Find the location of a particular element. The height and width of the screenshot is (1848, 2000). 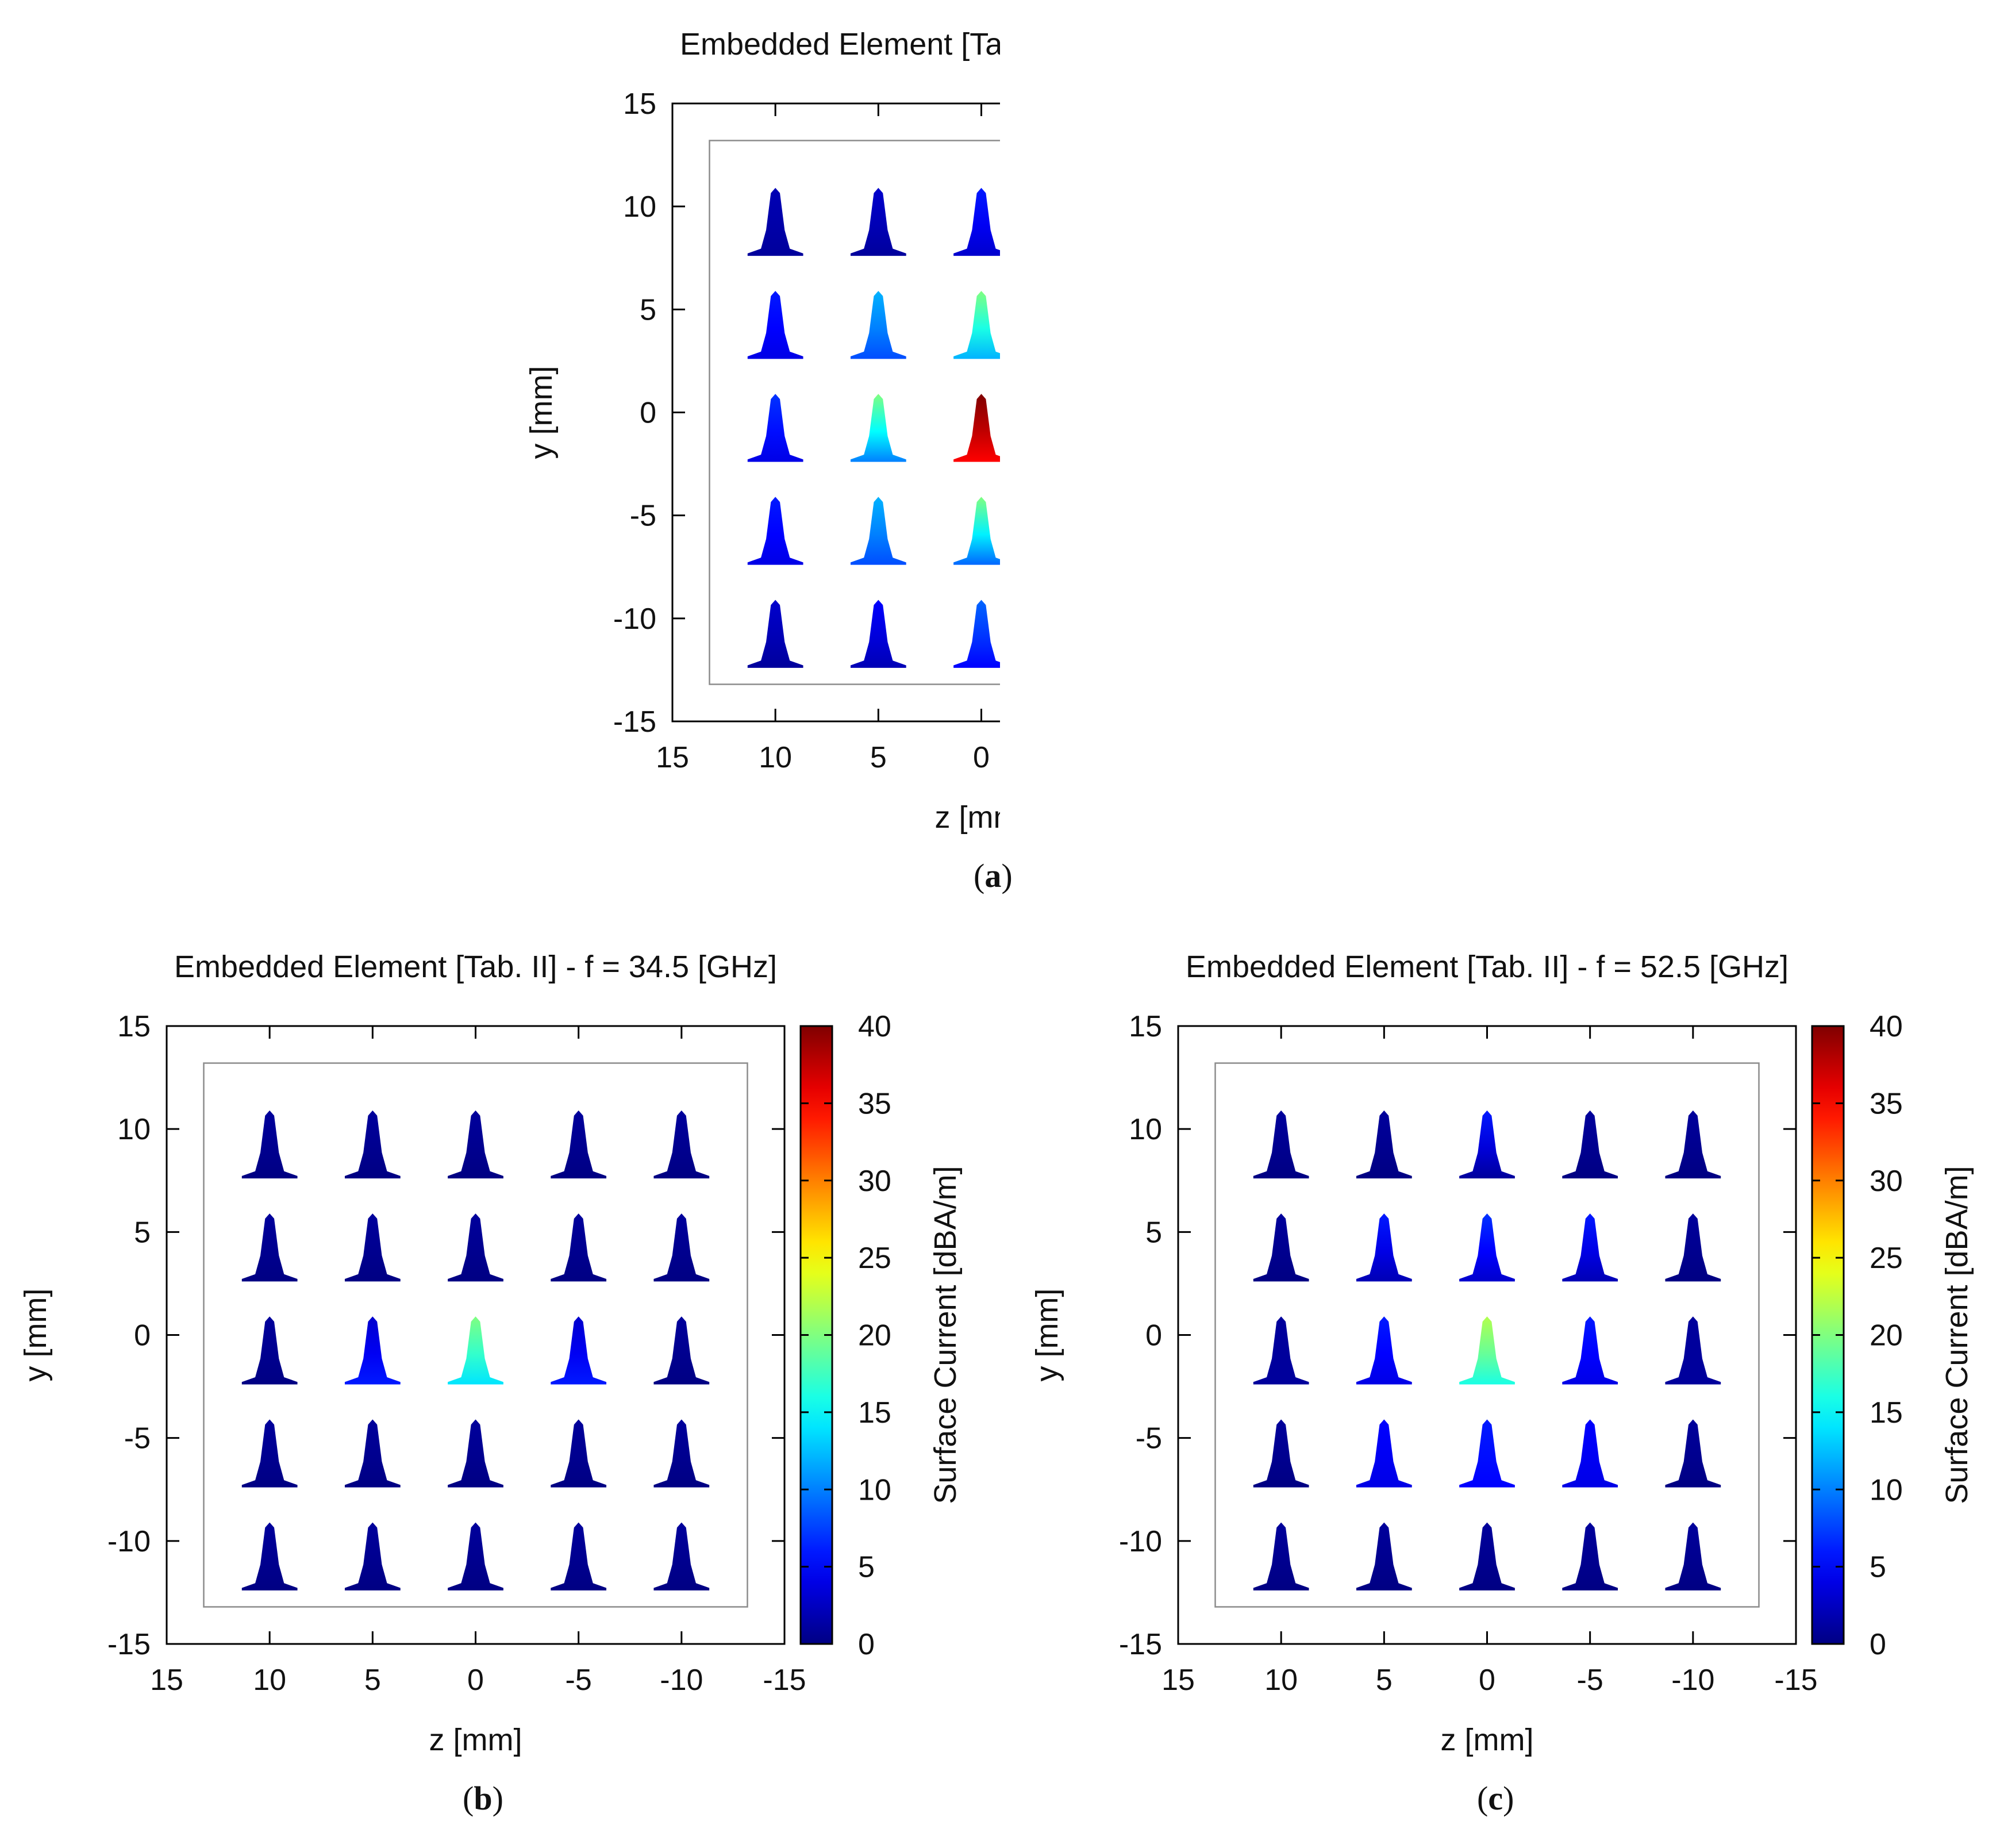

element-r1-c1 is located at coordinates (775, 221).